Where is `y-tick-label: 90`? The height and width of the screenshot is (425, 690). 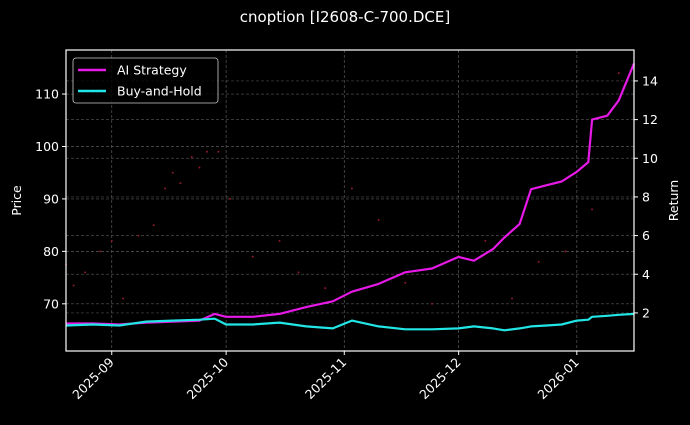 y-tick-label: 90 is located at coordinates (51, 198).